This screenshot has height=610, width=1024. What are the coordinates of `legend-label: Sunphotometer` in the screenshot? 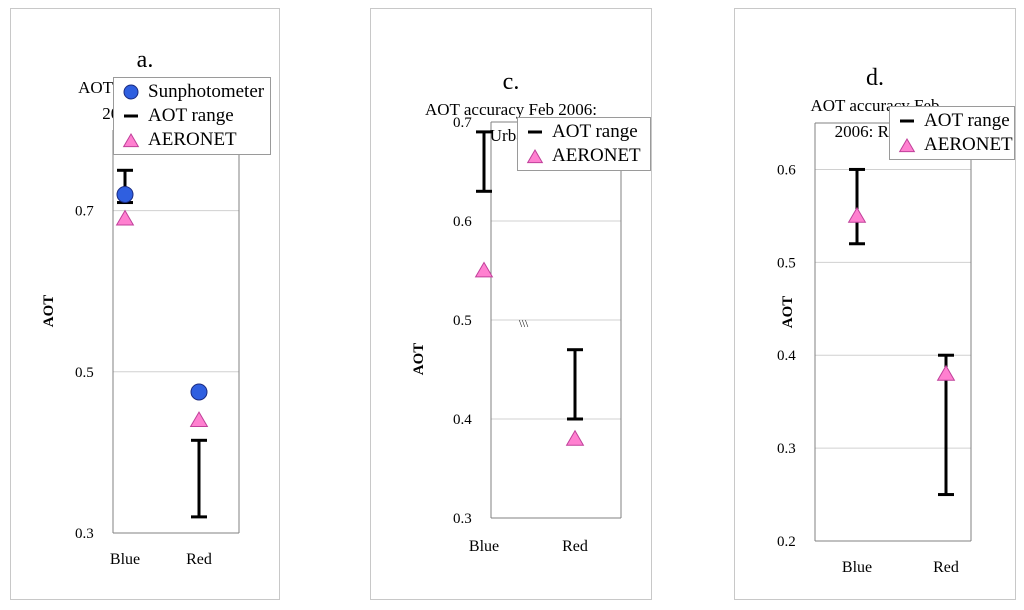 It's located at (206, 91).